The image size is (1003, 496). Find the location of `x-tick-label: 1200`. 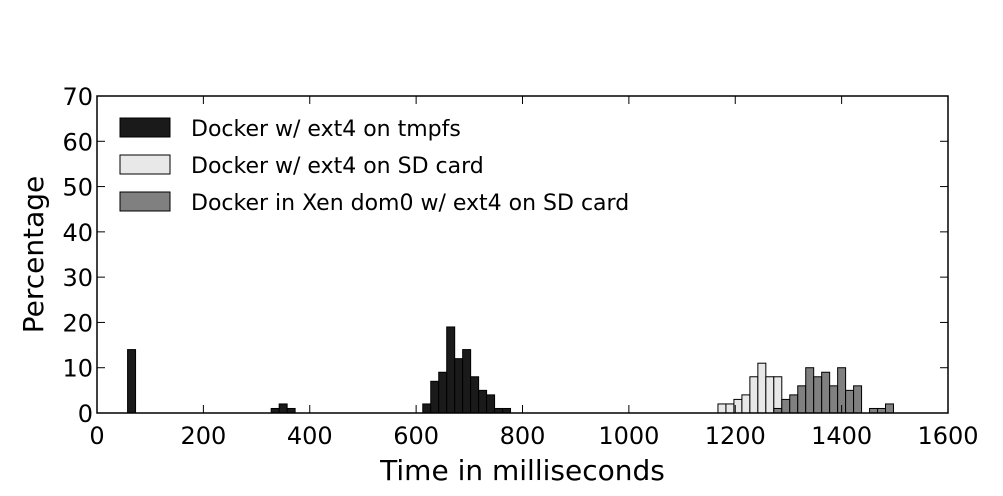

x-tick-label: 1200 is located at coordinates (735, 436).